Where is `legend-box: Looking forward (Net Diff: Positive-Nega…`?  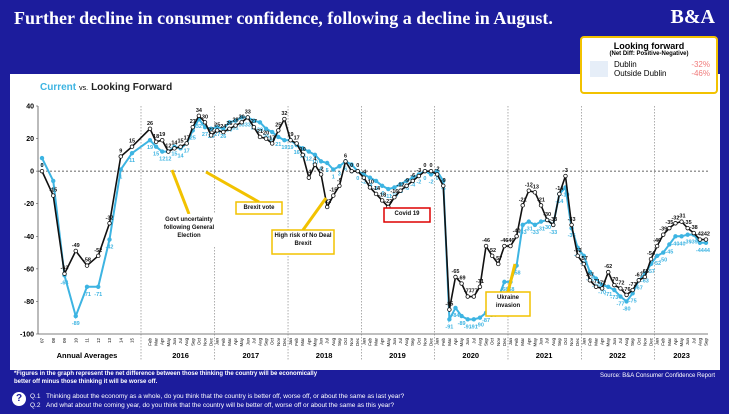
legend-box: Looking forward (Net Diff: Positive-Nega… is located at coordinates (649, 65).